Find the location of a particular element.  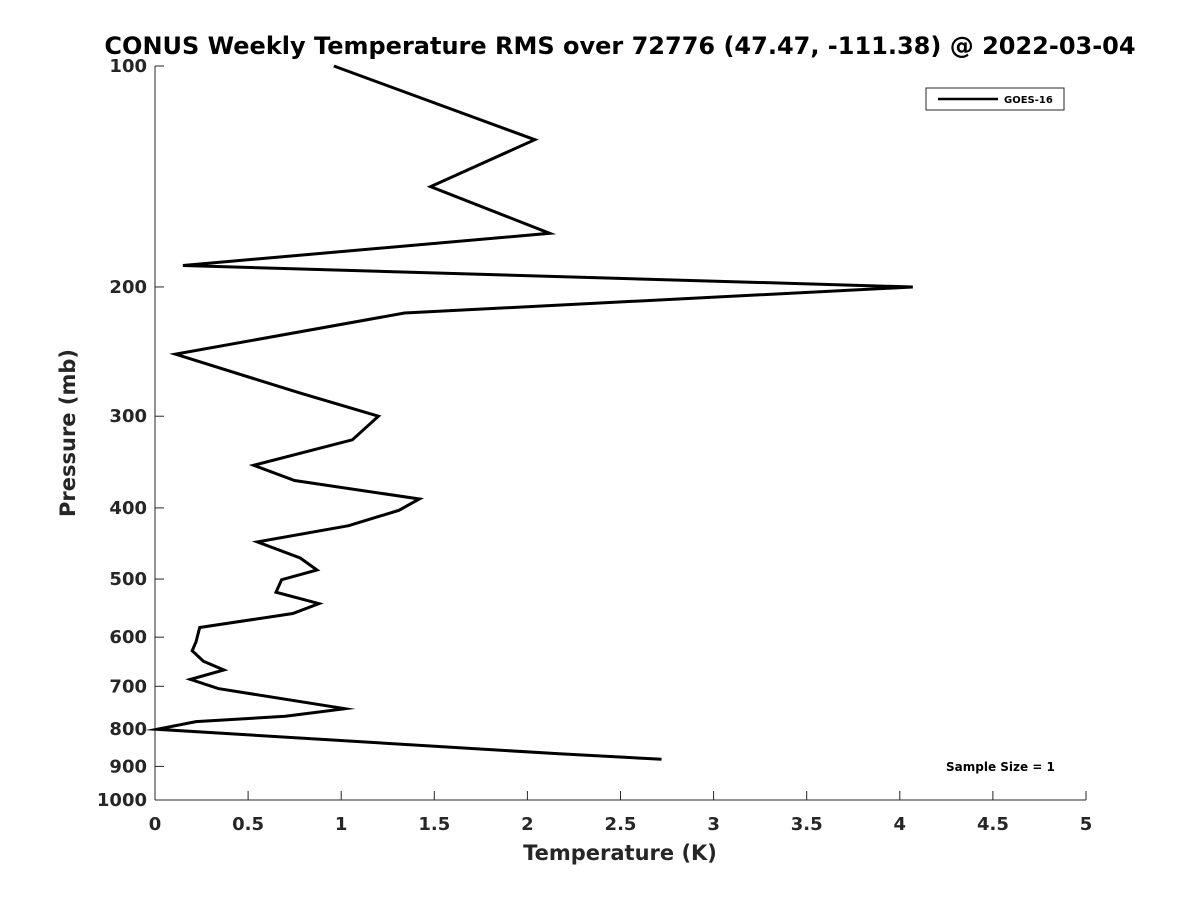

legend: GOES-16 is located at coordinates (995, 99).